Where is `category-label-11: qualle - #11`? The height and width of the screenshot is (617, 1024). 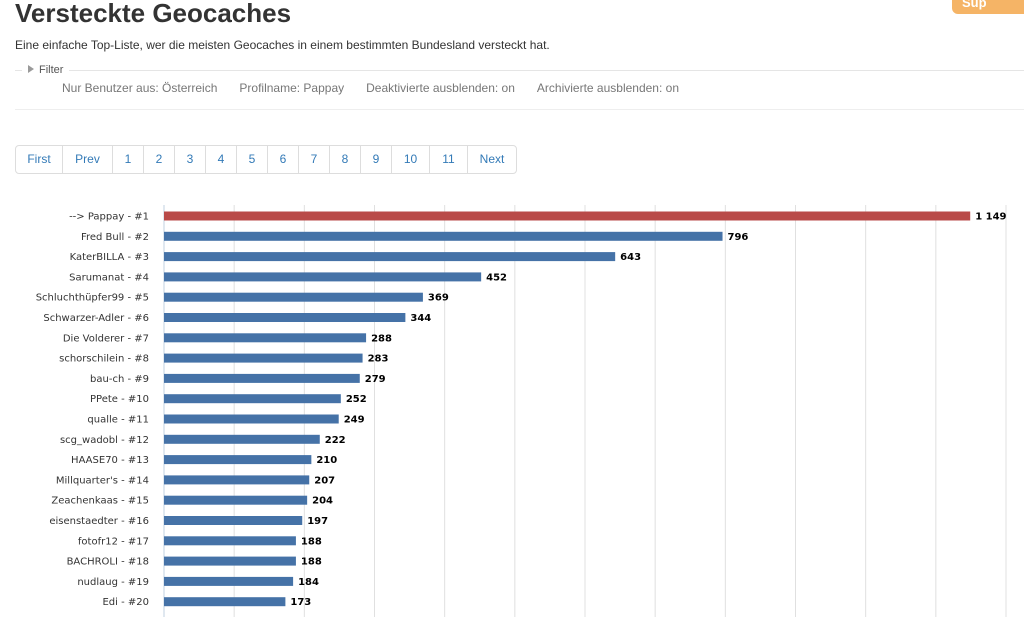 category-label-11: qualle - #11 is located at coordinates (118, 420).